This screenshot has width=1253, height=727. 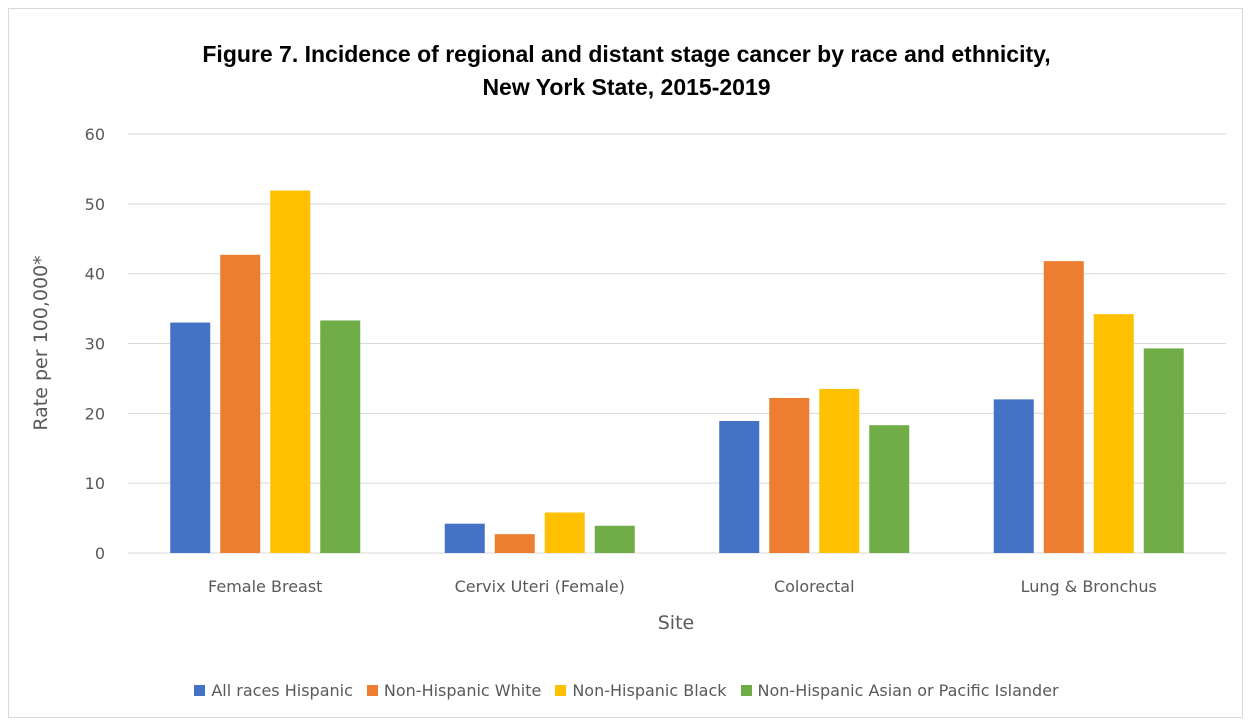 I want to click on legend-label: Non-Hispanic Black, so click(x=649, y=690).